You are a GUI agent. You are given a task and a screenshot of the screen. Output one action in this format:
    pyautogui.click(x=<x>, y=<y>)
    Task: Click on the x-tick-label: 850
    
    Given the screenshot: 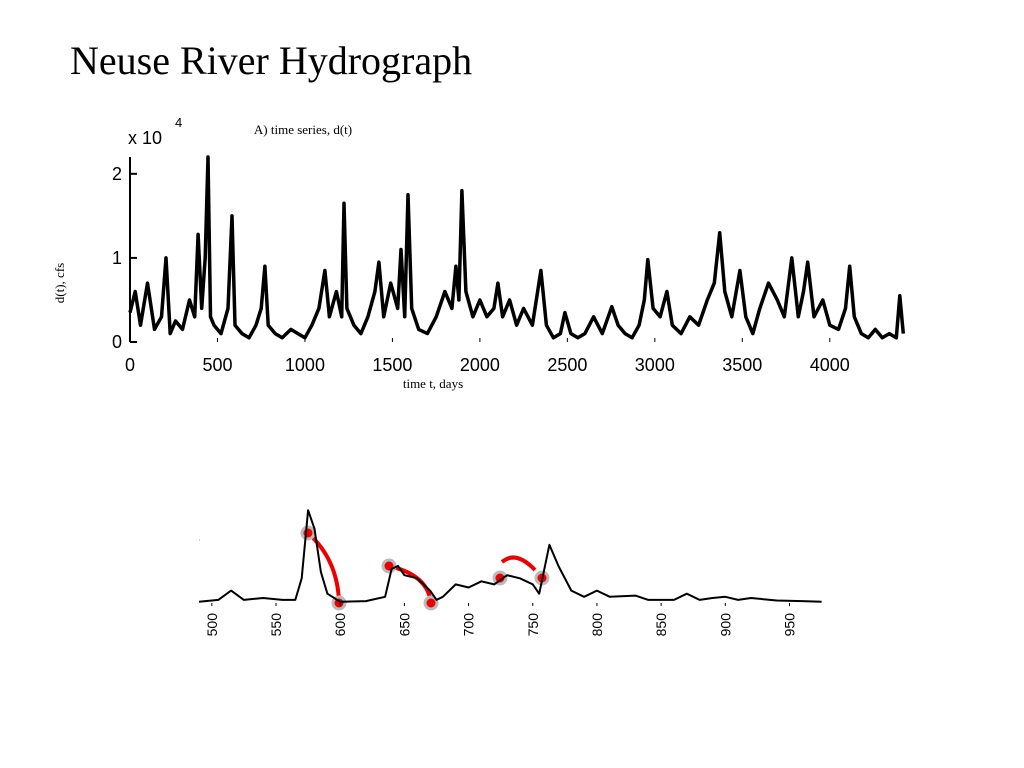 What is the action you would take?
    pyautogui.click(x=661, y=625)
    